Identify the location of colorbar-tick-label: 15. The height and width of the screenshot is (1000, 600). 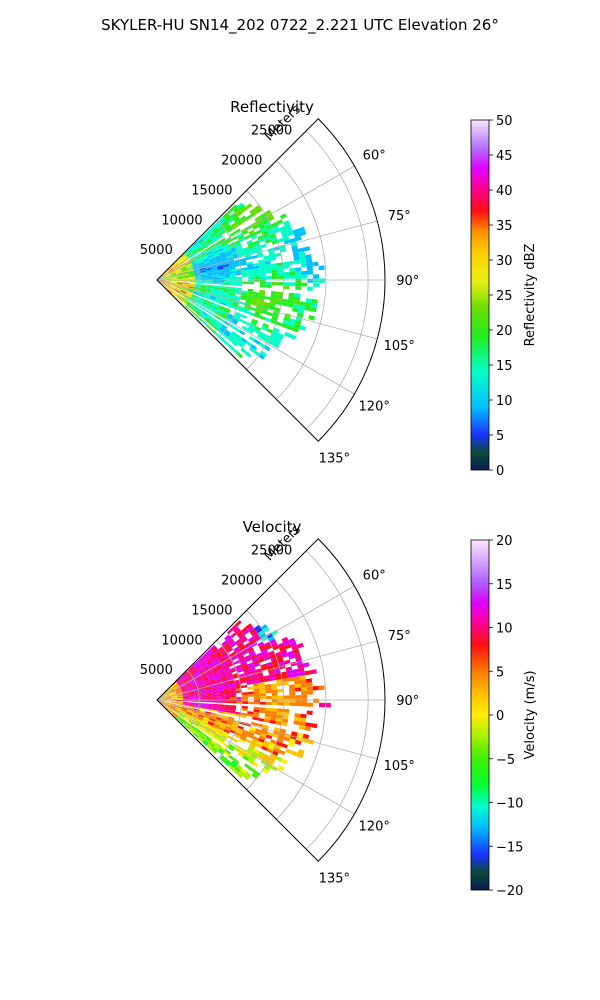
(504, 366).